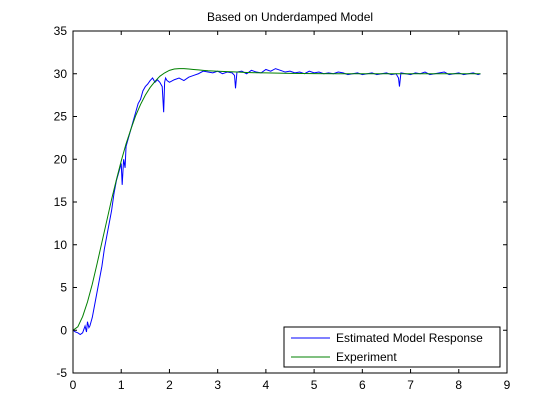 The width and height of the screenshot is (560, 420). I want to click on x-tick-label: 0, so click(73, 385).